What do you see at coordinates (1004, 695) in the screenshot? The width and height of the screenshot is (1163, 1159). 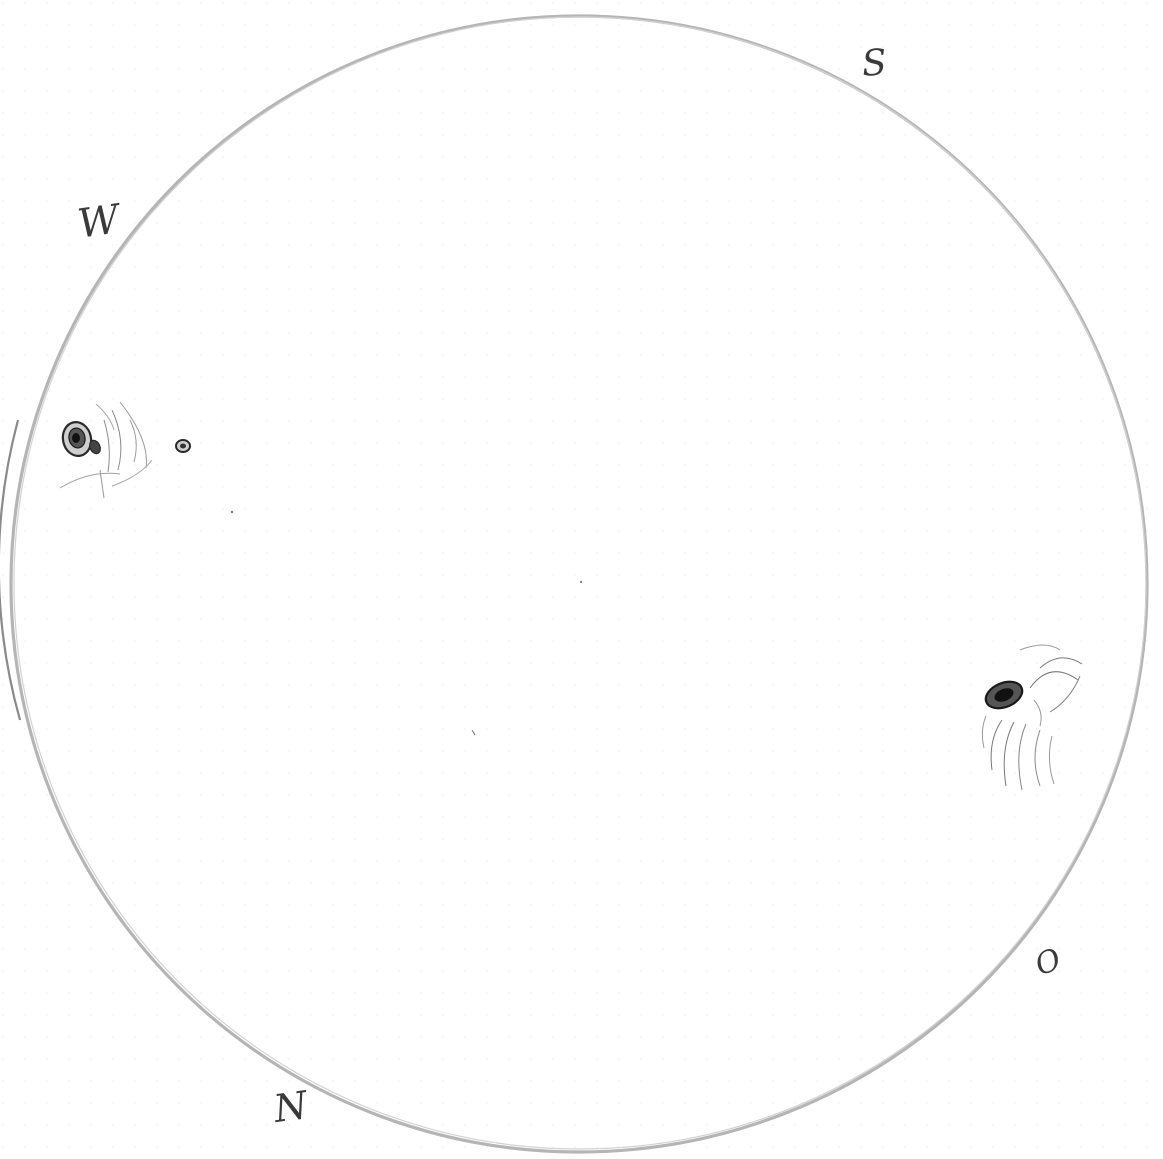 I see `sunspot-group-east` at bounding box center [1004, 695].